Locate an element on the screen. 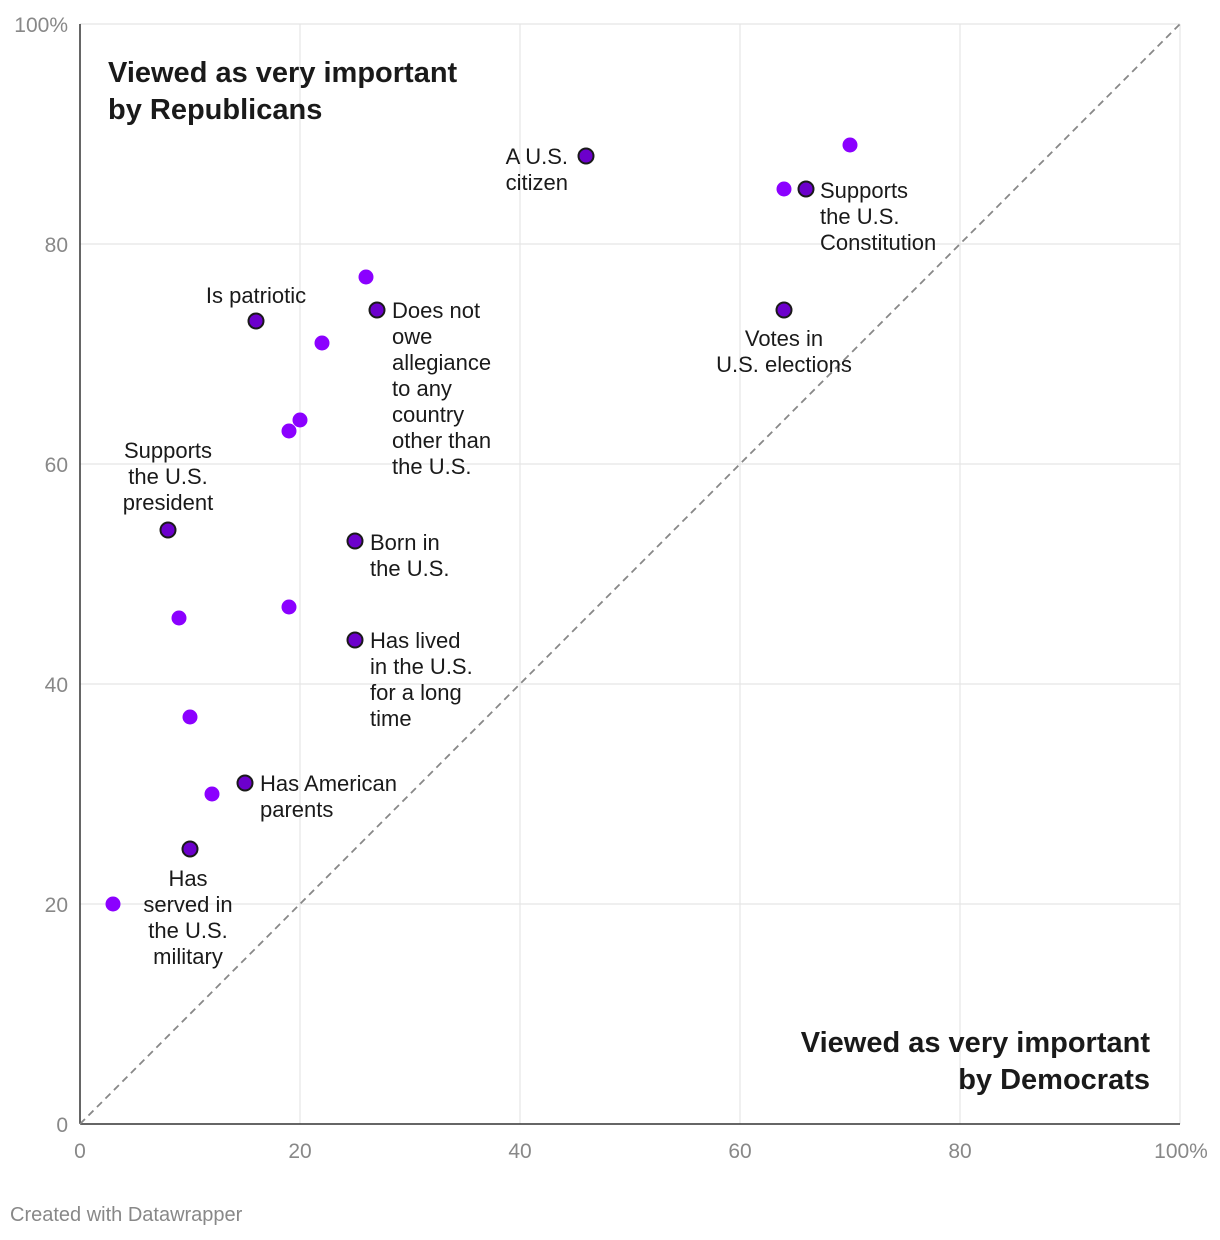 The image size is (1220, 1240). y-tick-label: 80 is located at coordinates (56, 245).